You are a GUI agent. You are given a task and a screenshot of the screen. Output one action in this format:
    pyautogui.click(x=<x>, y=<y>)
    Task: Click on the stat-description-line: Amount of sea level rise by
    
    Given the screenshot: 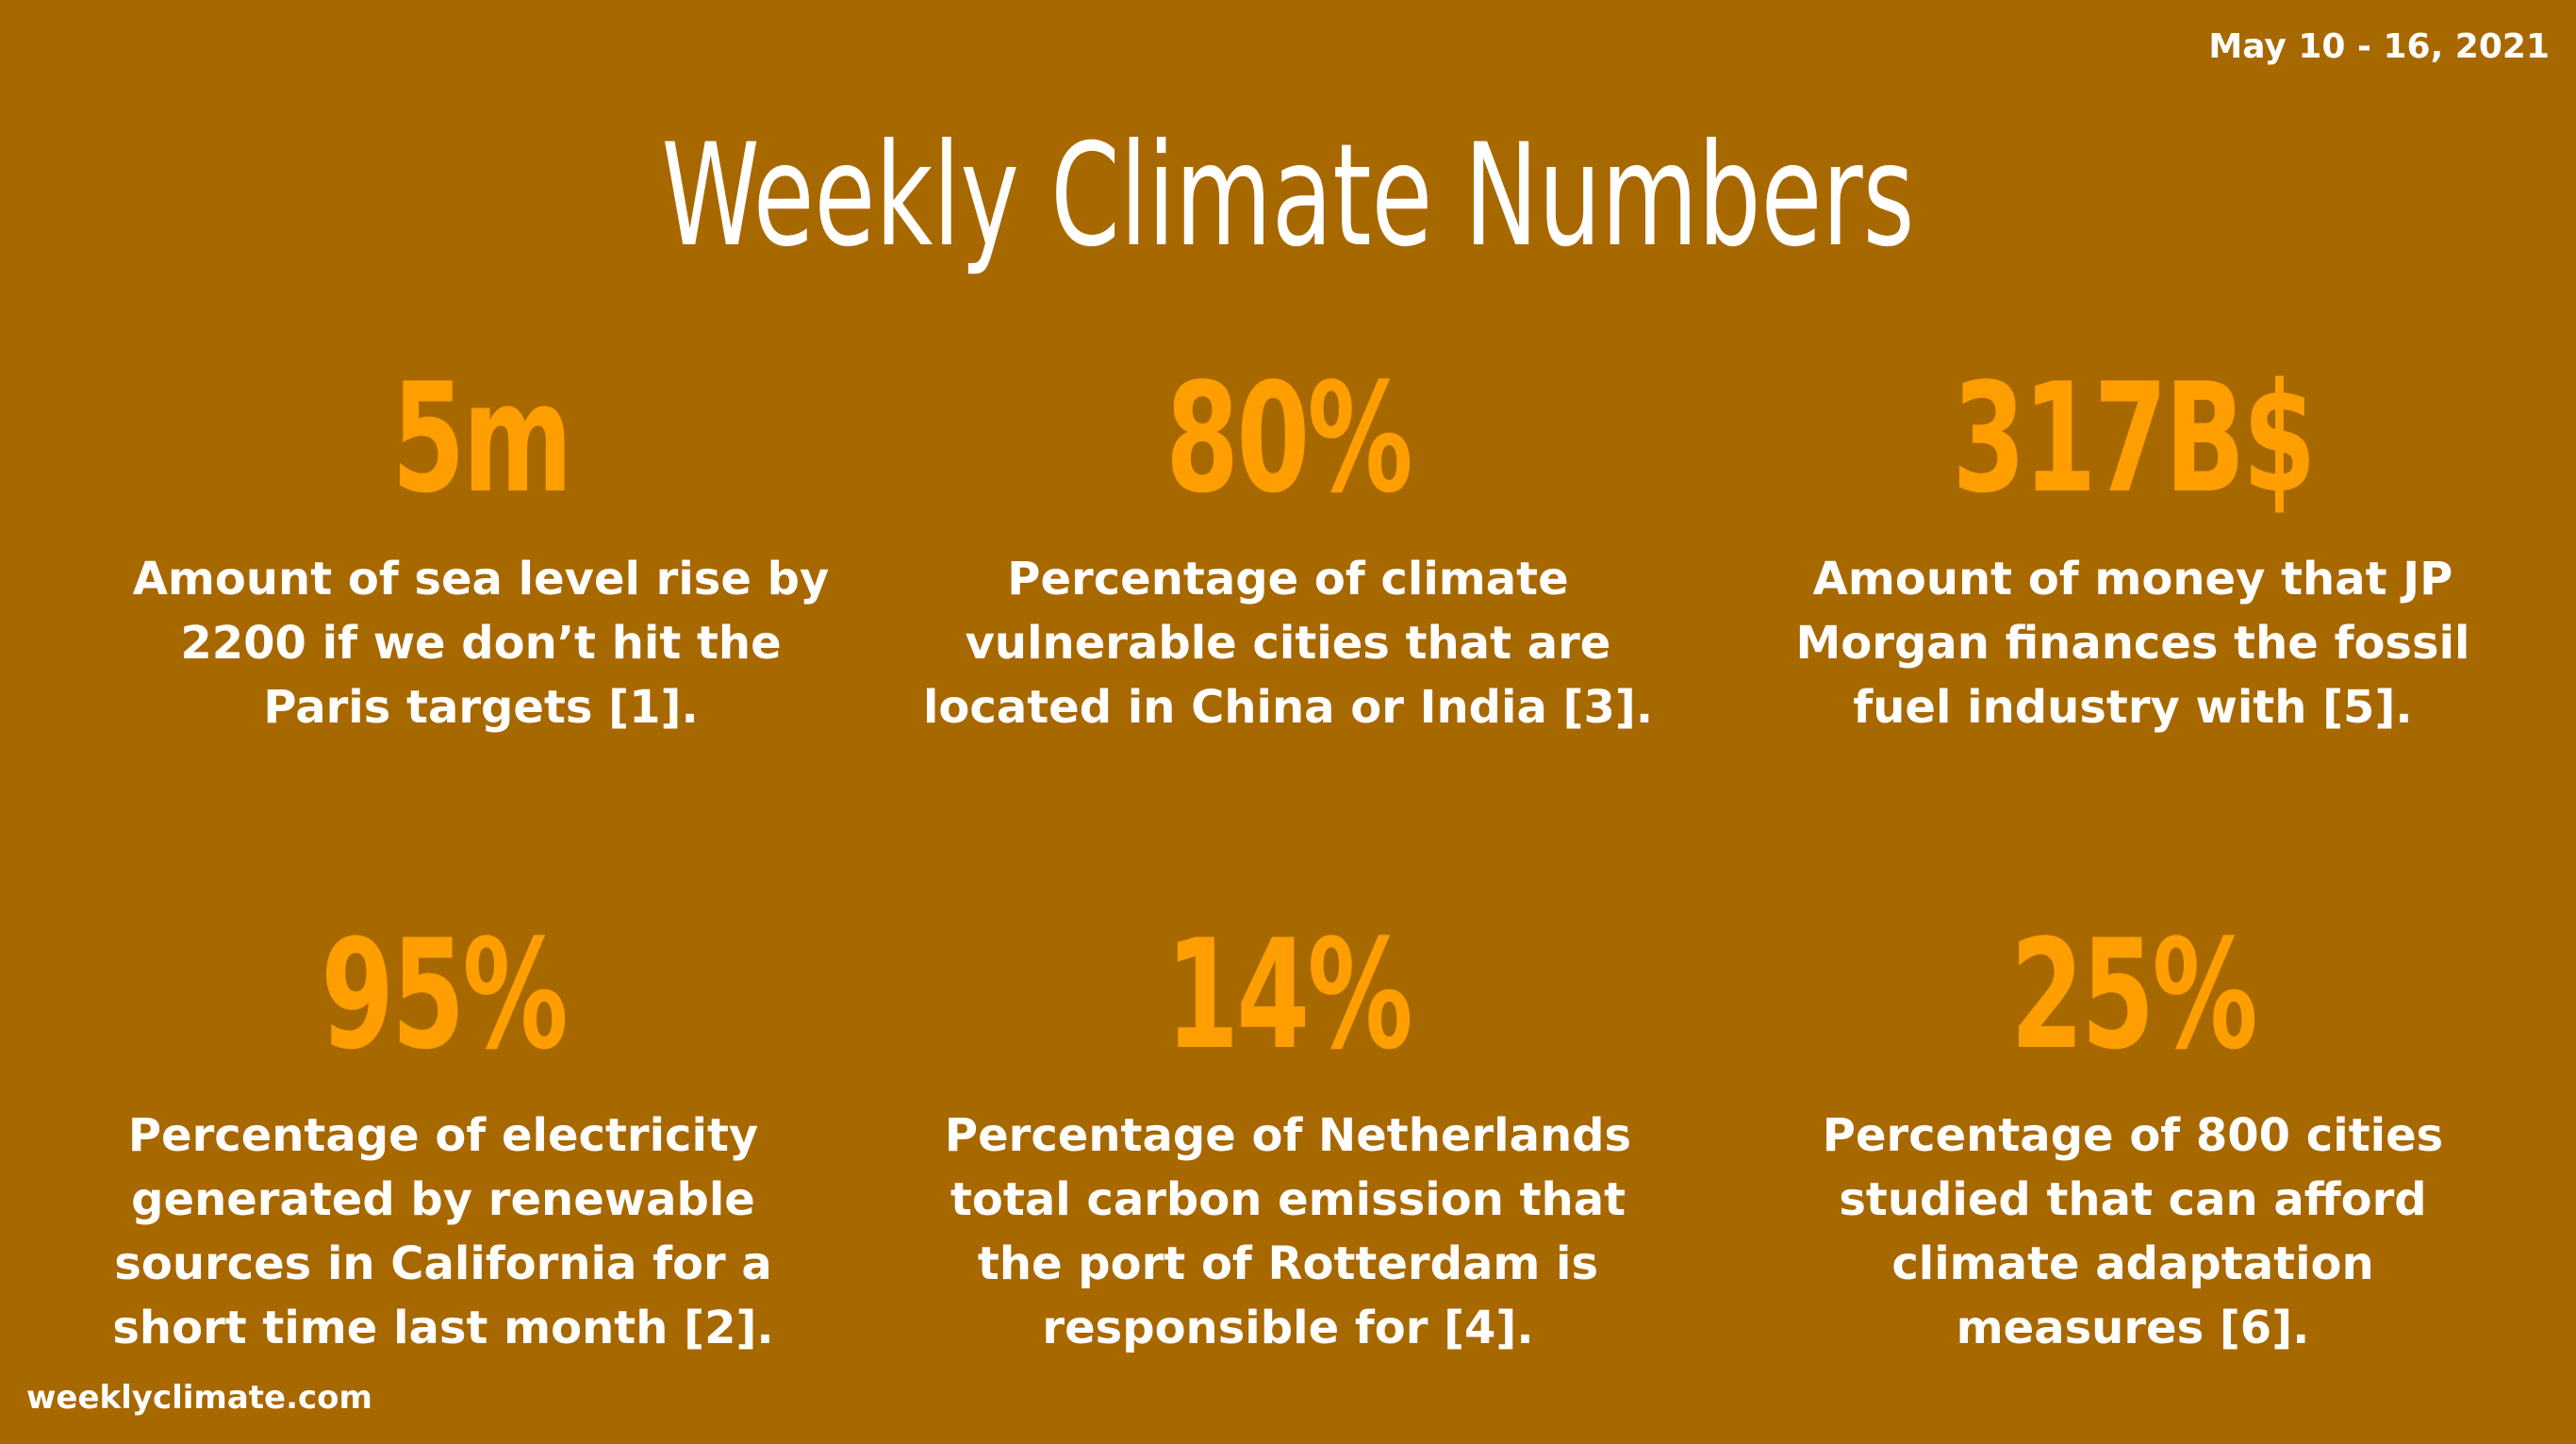 What is the action you would take?
    pyautogui.click(x=481, y=579)
    